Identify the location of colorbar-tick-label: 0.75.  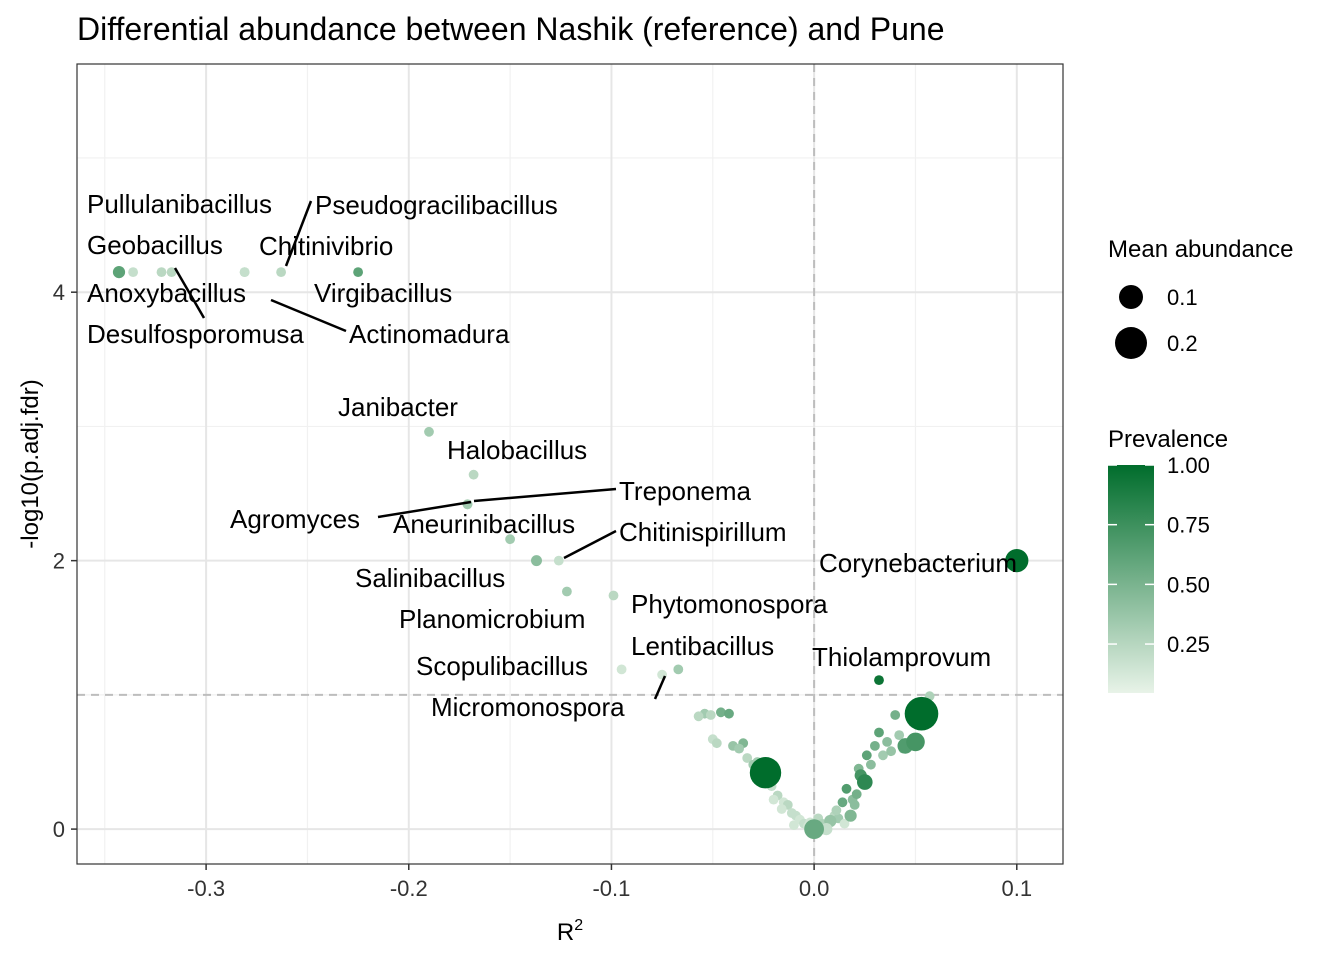
(1188, 525).